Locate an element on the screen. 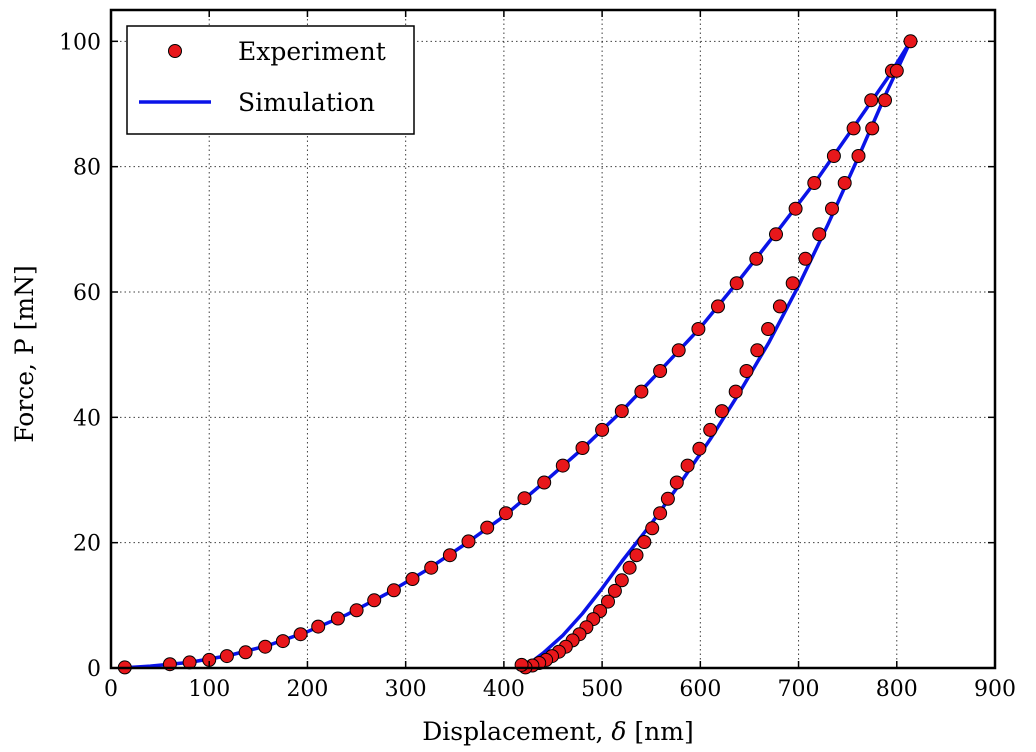 This screenshot has height=752, width=1036. y-axis-label: Force, P [mN] is located at coordinates (24, 354).